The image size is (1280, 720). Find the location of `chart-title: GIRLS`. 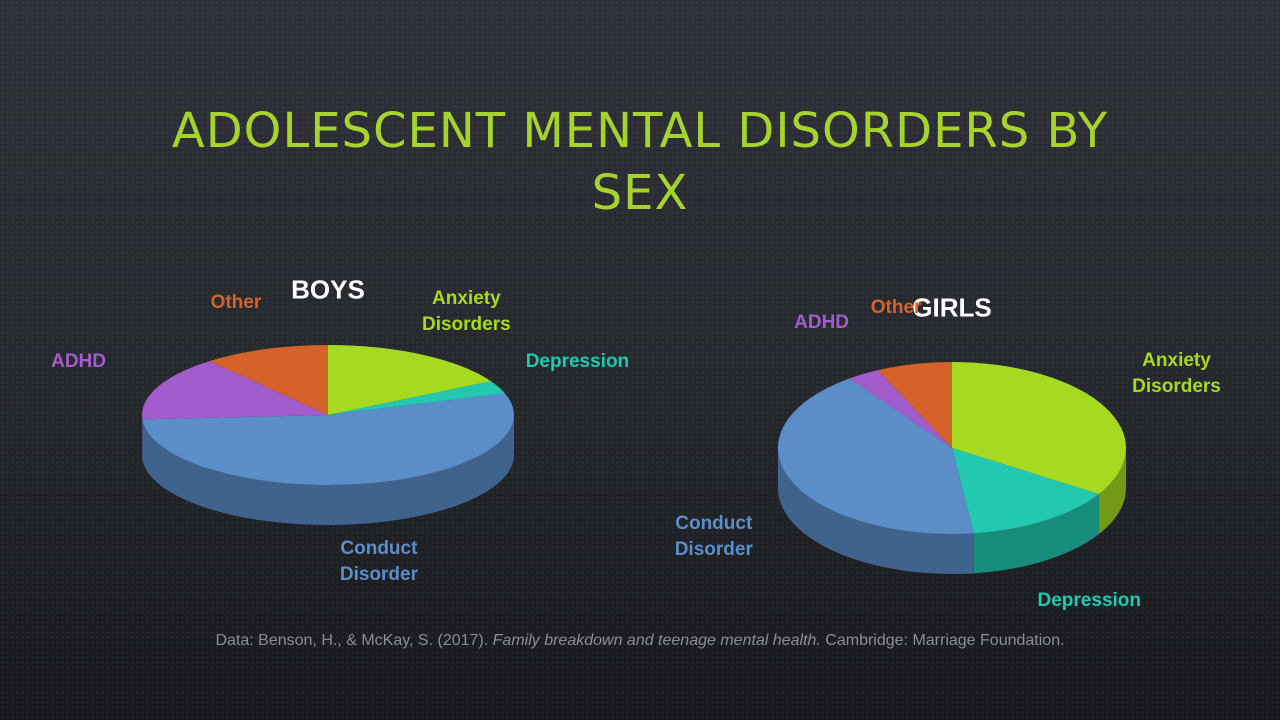

chart-title: GIRLS is located at coordinates (952, 307).